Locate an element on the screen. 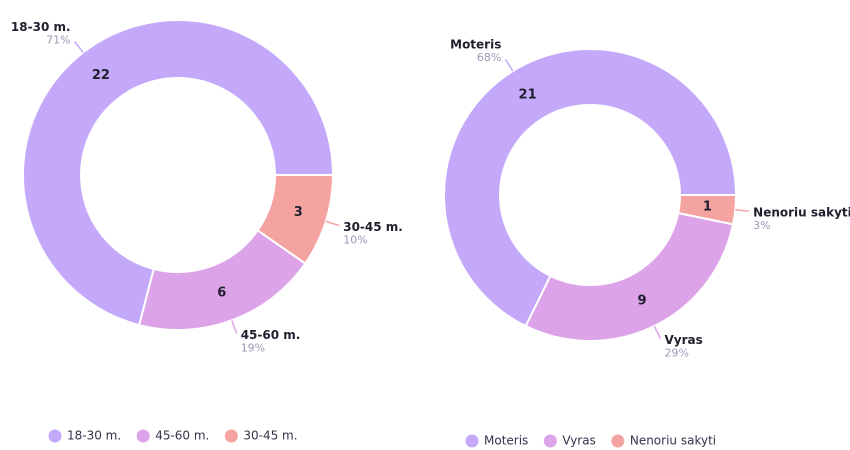 This screenshot has height=450, width=850. value-label: 22 is located at coordinates (101, 75).